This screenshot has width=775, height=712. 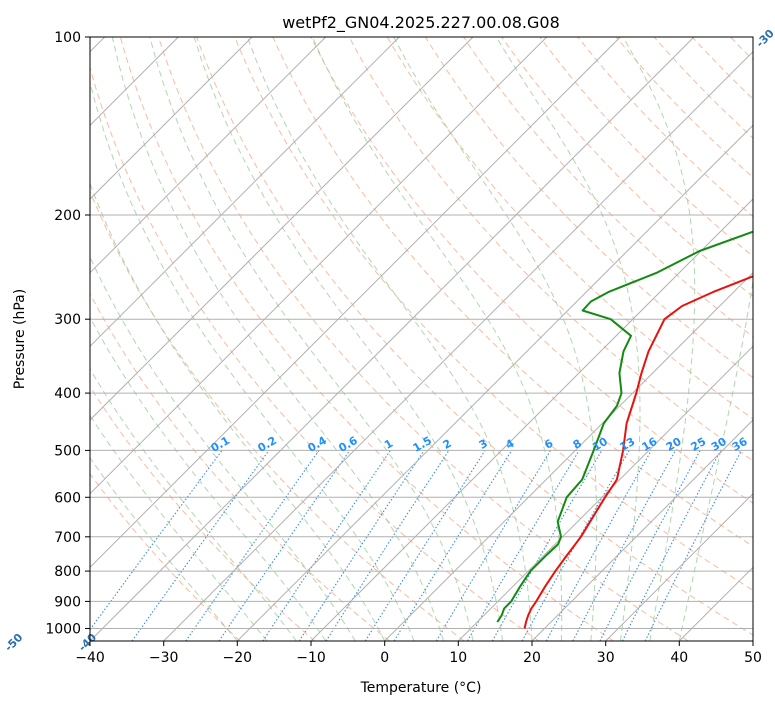 What do you see at coordinates (606, 658) in the screenshot?
I see `x-tick-label: 30` at bounding box center [606, 658].